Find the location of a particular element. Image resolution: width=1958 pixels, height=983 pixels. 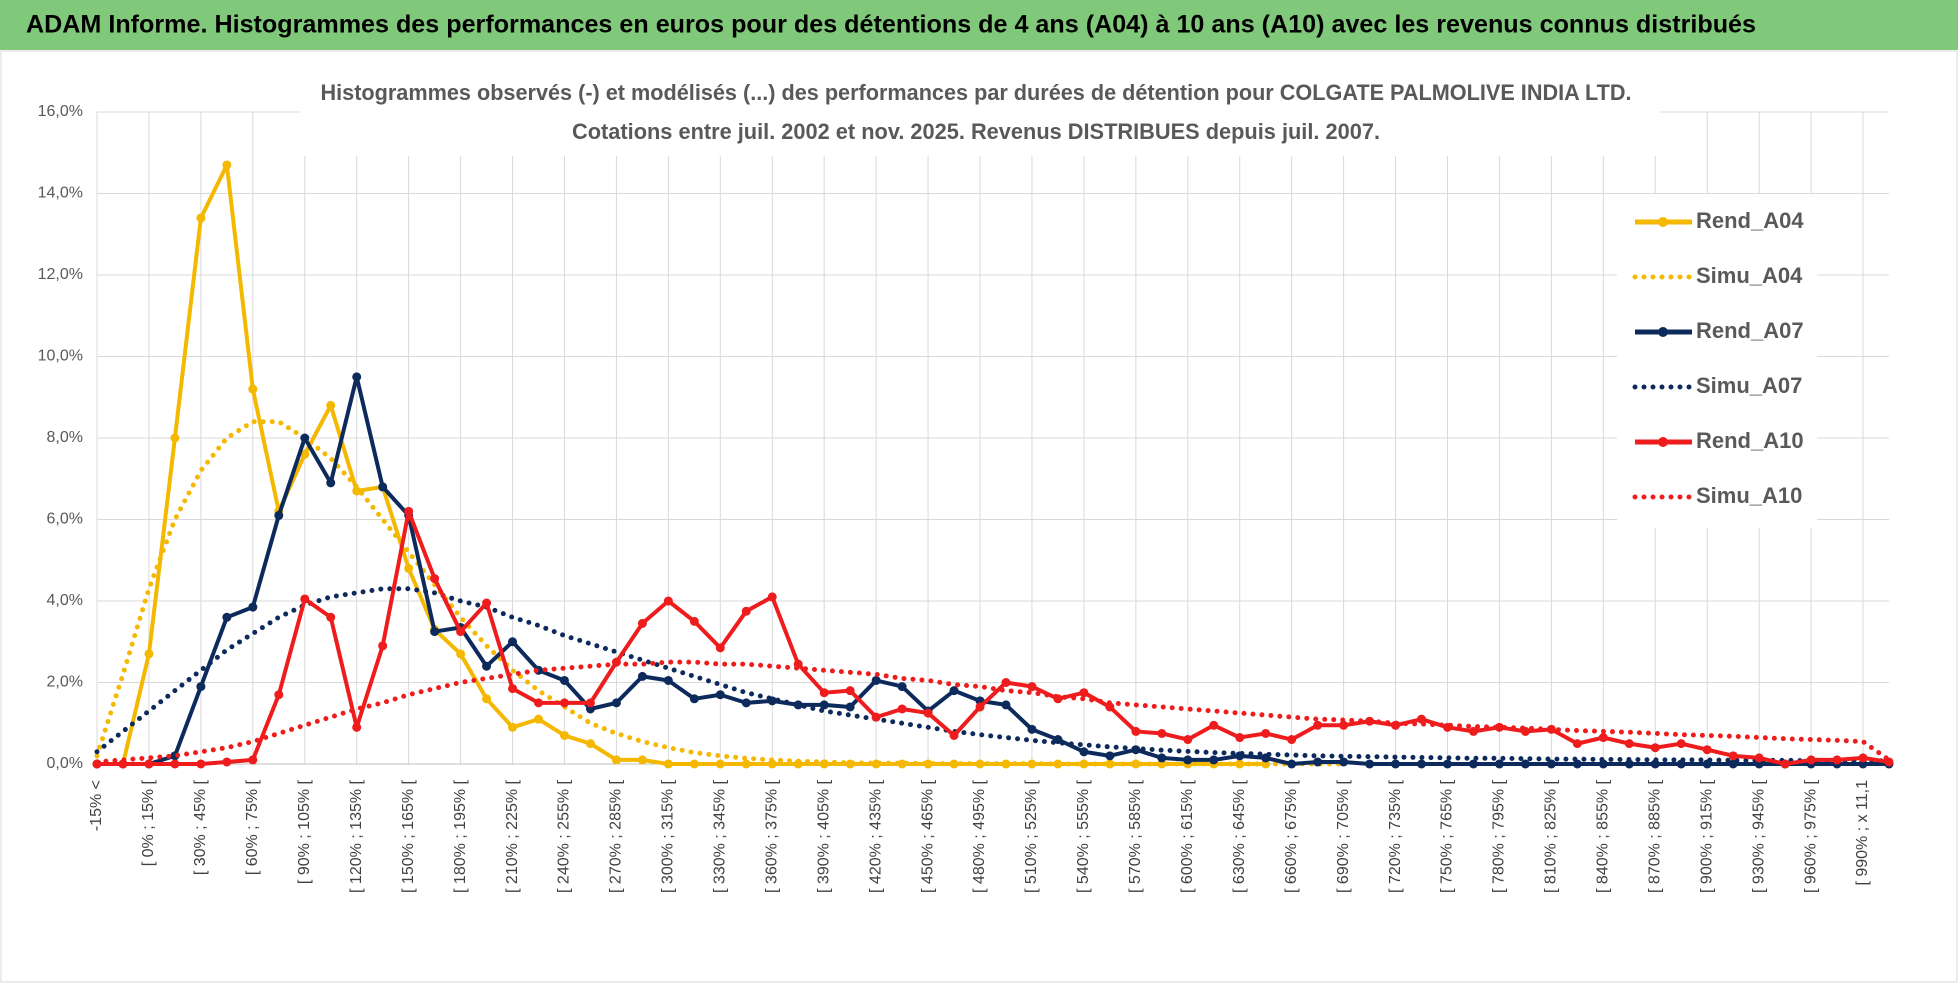

x-tick-label: [ 900% ; 915% [ is located at coordinates (1706, 836).